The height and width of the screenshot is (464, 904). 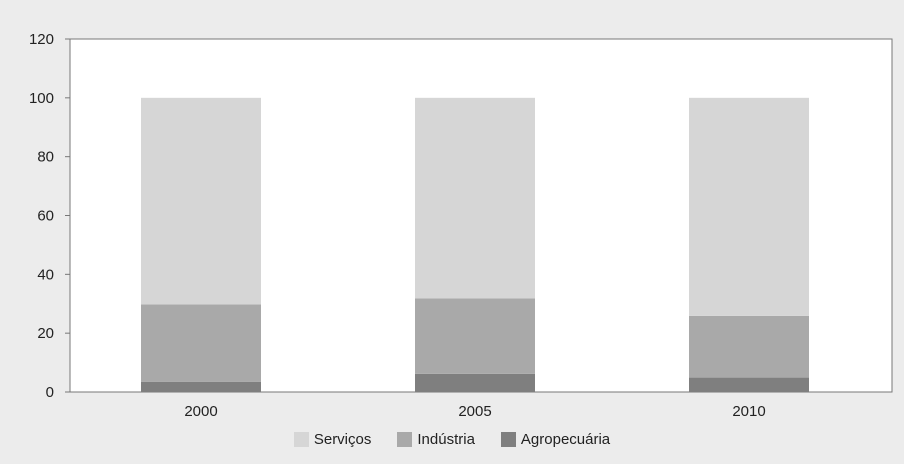 I want to click on bar-segment-indústria-2000, so click(x=201, y=342).